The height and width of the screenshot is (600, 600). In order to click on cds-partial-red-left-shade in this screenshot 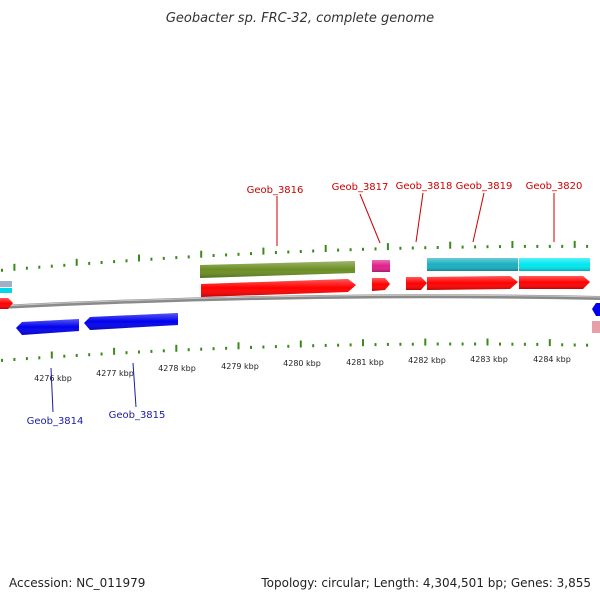, I will do `click(6, 303)`.